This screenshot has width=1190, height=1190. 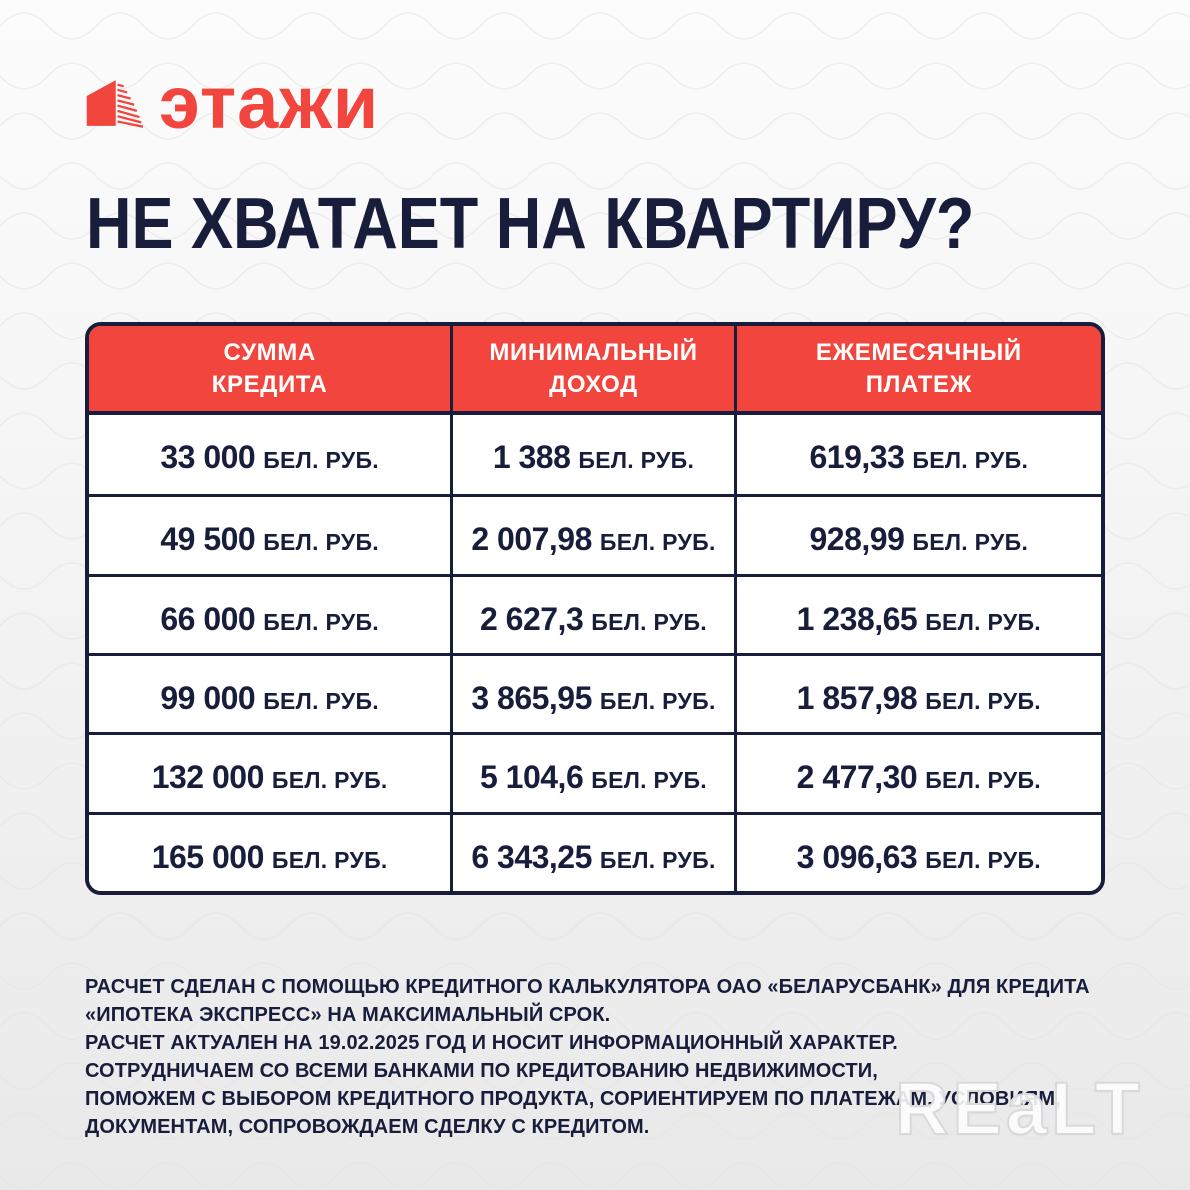 I want to click on etazhi-logo: этажи, so click(x=232, y=103).